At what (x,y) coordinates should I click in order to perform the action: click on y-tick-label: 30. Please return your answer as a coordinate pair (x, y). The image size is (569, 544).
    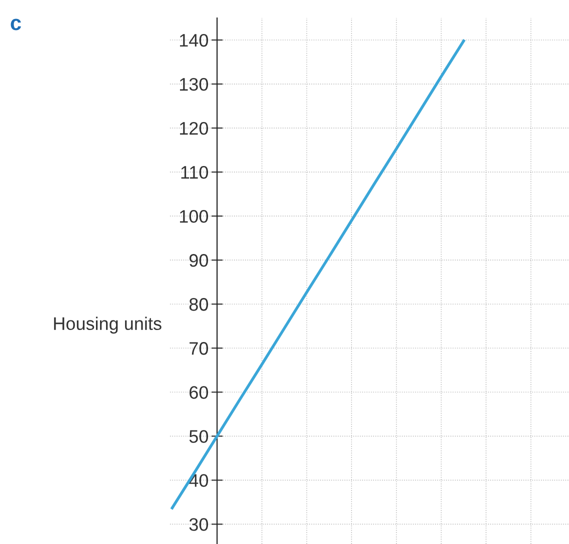
    Looking at the image, I should click on (198, 524).